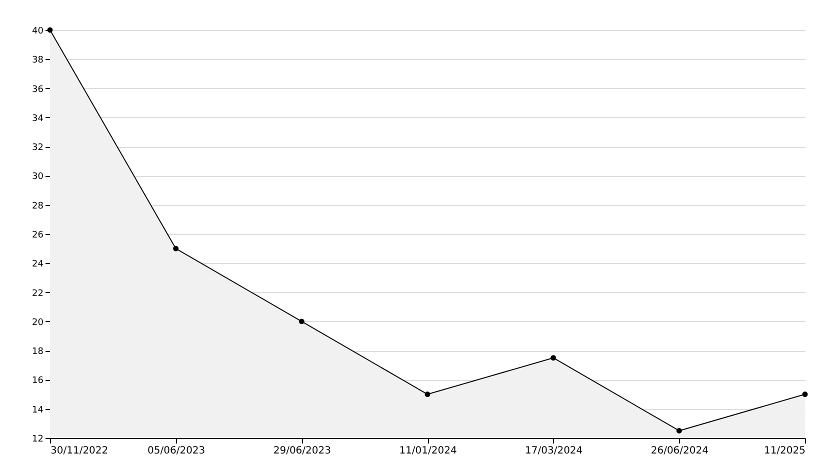  What do you see at coordinates (38, 206) in the screenshot?
I see `y-tick-label: 28` at bounding box center [38, 206].